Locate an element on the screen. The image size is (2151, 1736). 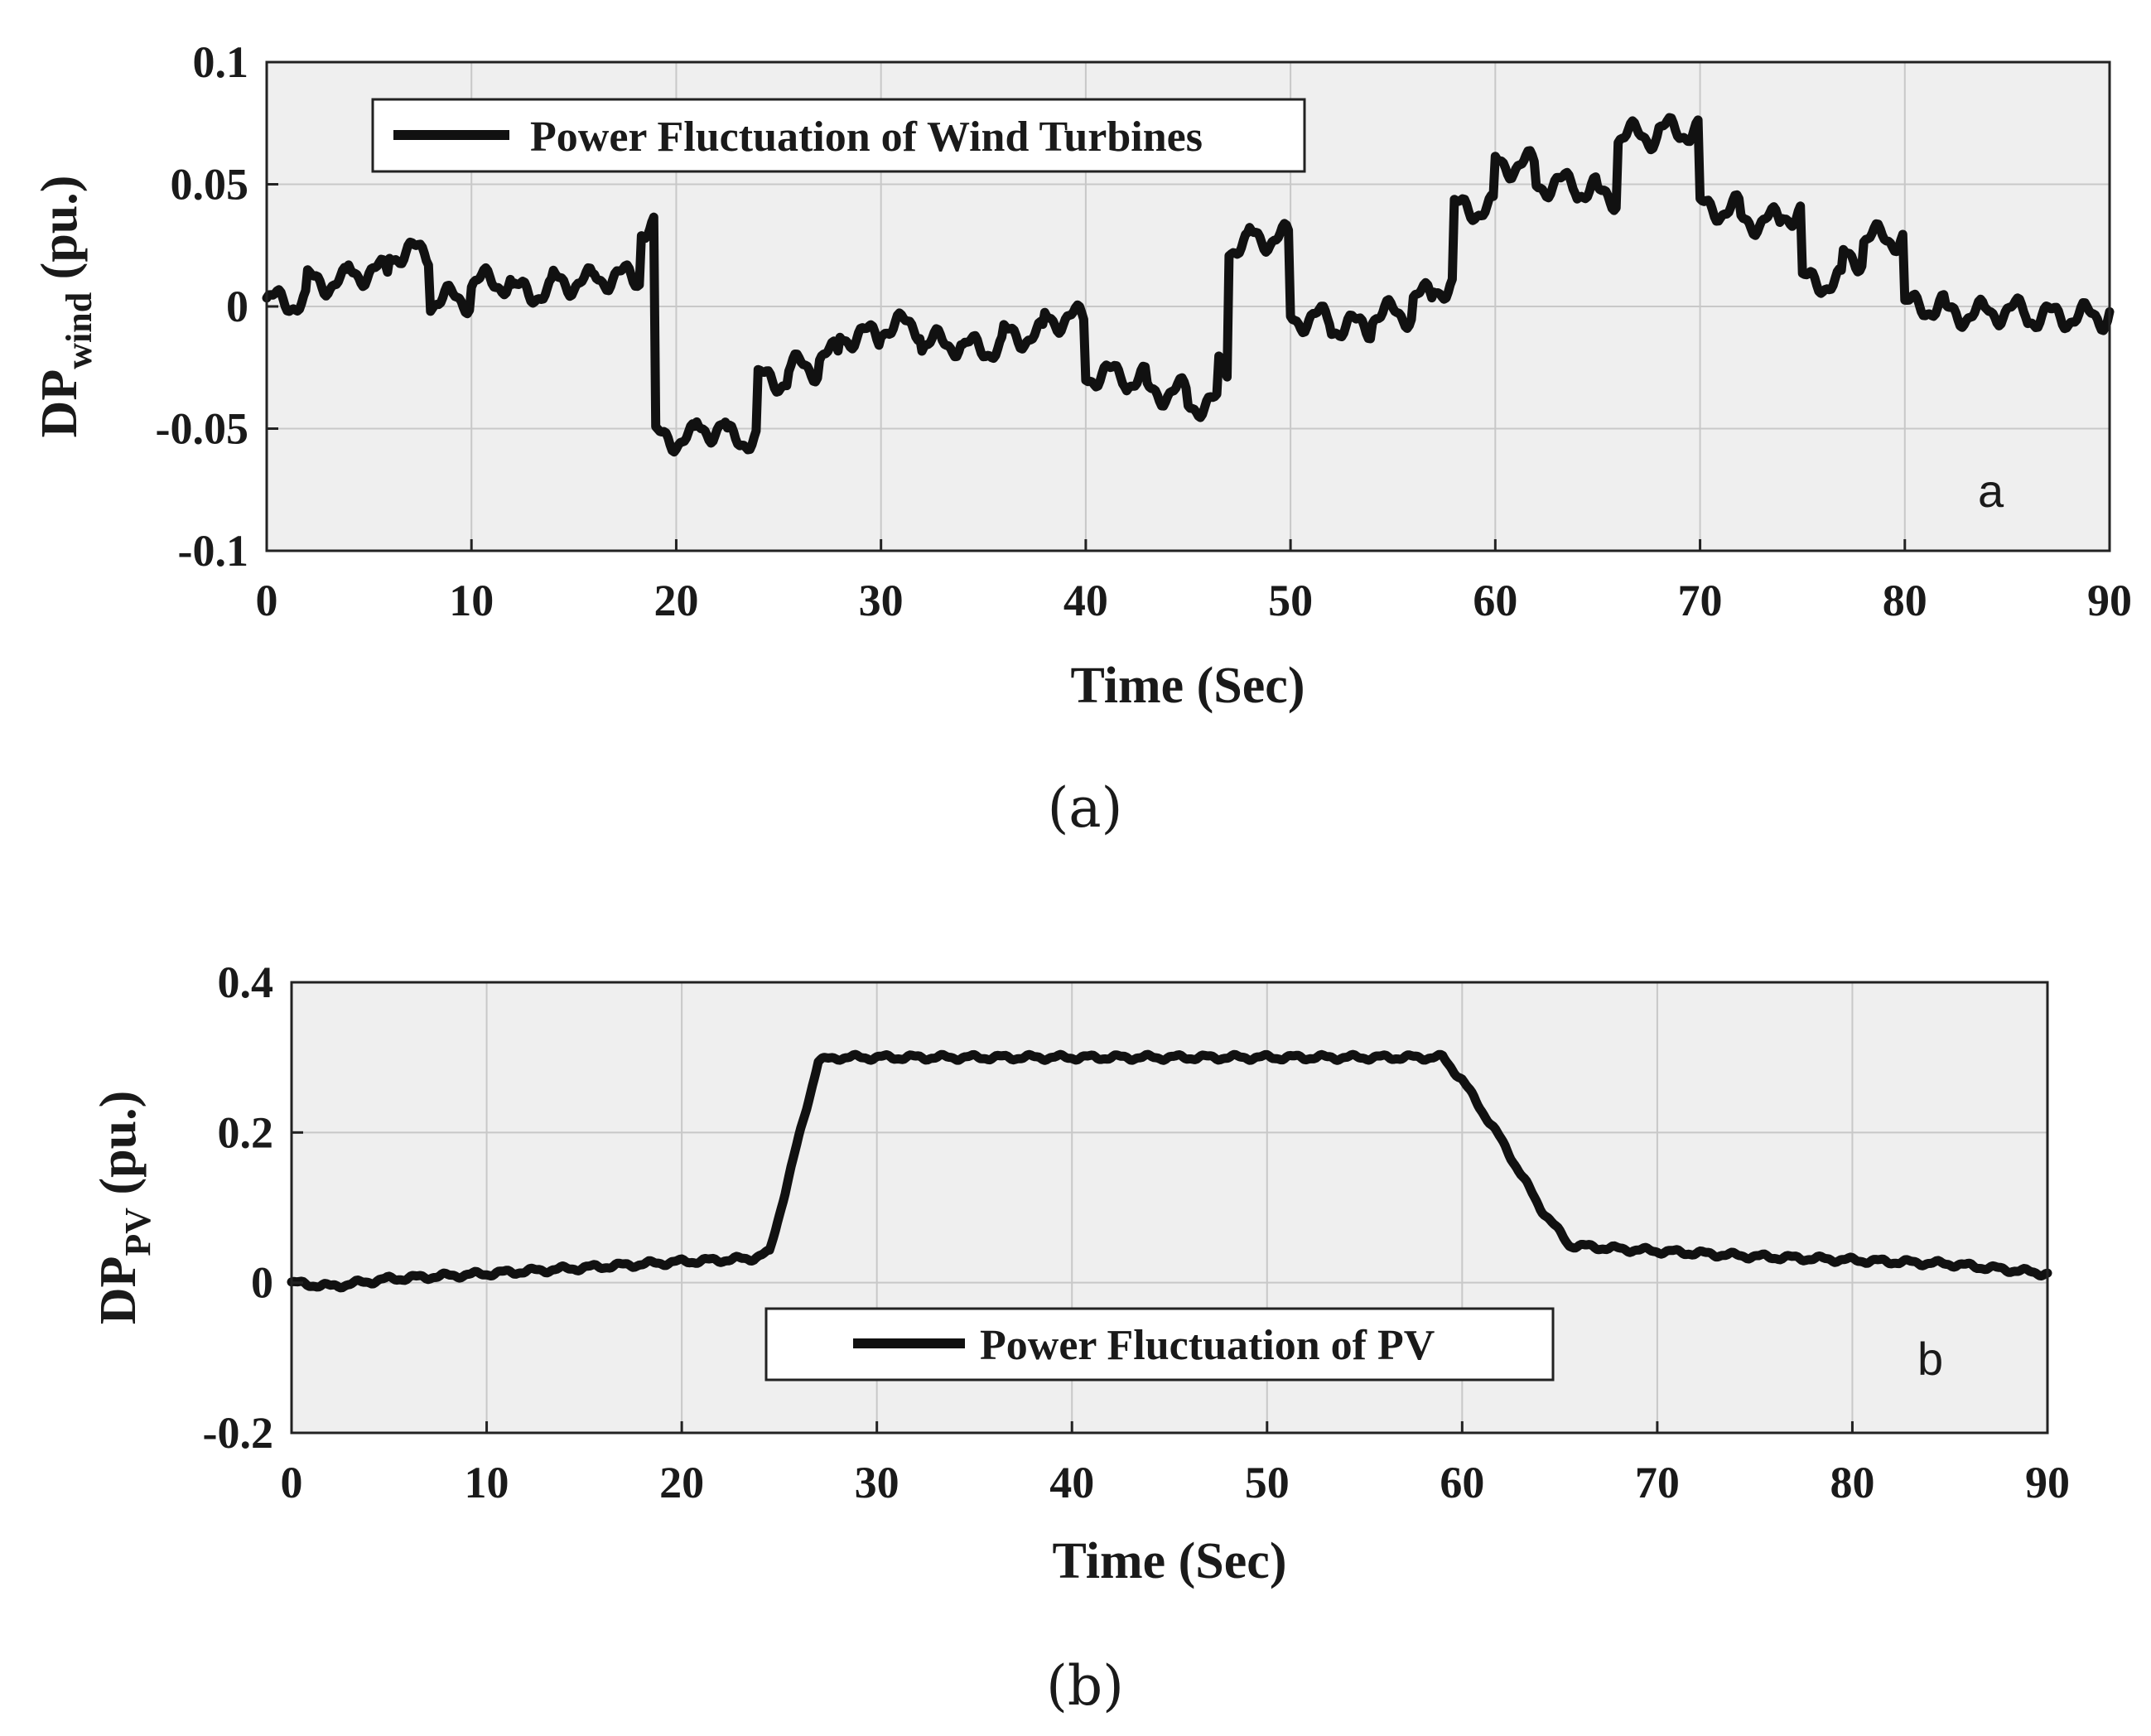
panel-a-legend: Power Fluctuation of Wind Turbines is located at coordinates (838, 135).